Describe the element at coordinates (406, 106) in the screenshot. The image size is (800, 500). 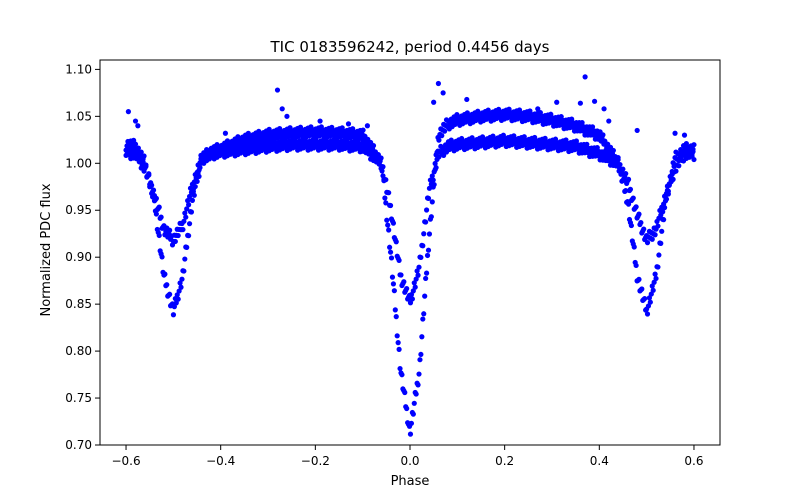
I see `outlier-points` at that location.